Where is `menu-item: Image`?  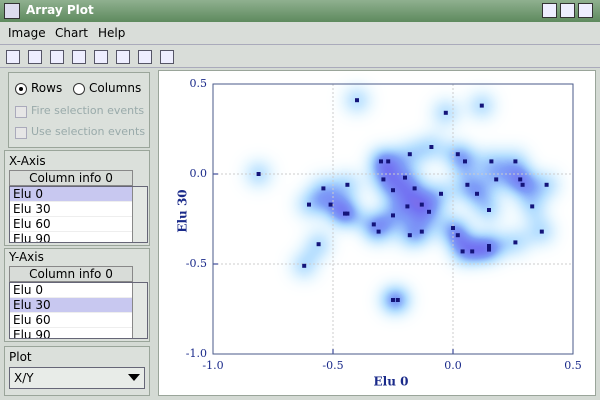 menu-item: Image is located at coordinates (27, 33).